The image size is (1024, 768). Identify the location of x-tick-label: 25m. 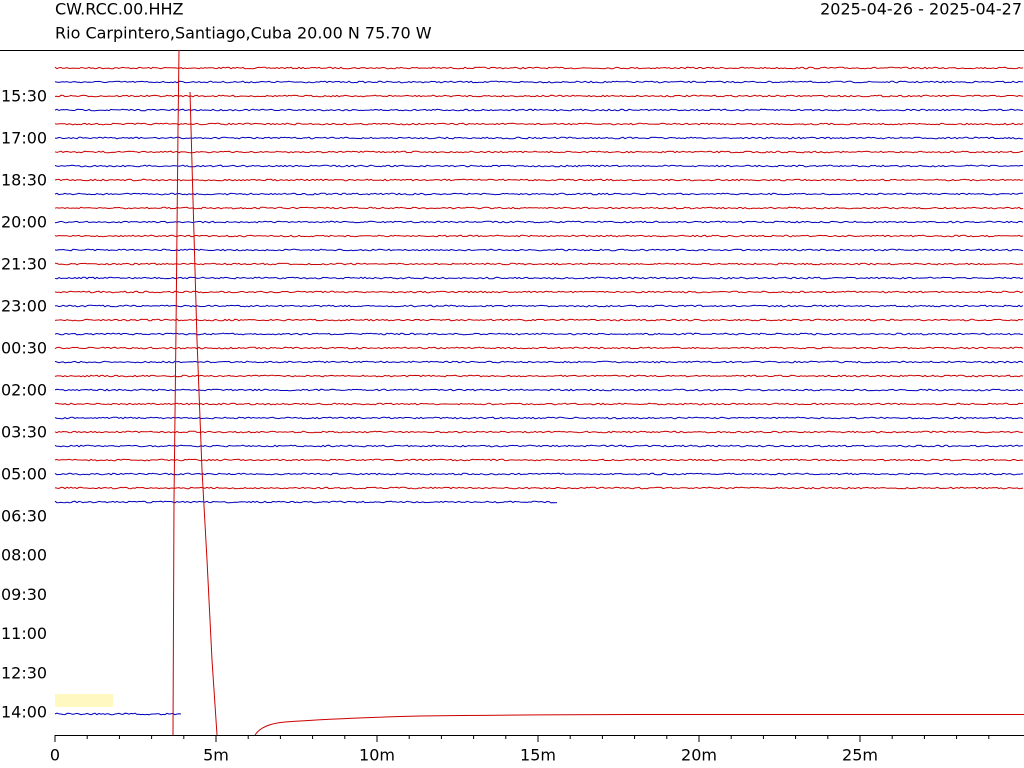
(860, 755).